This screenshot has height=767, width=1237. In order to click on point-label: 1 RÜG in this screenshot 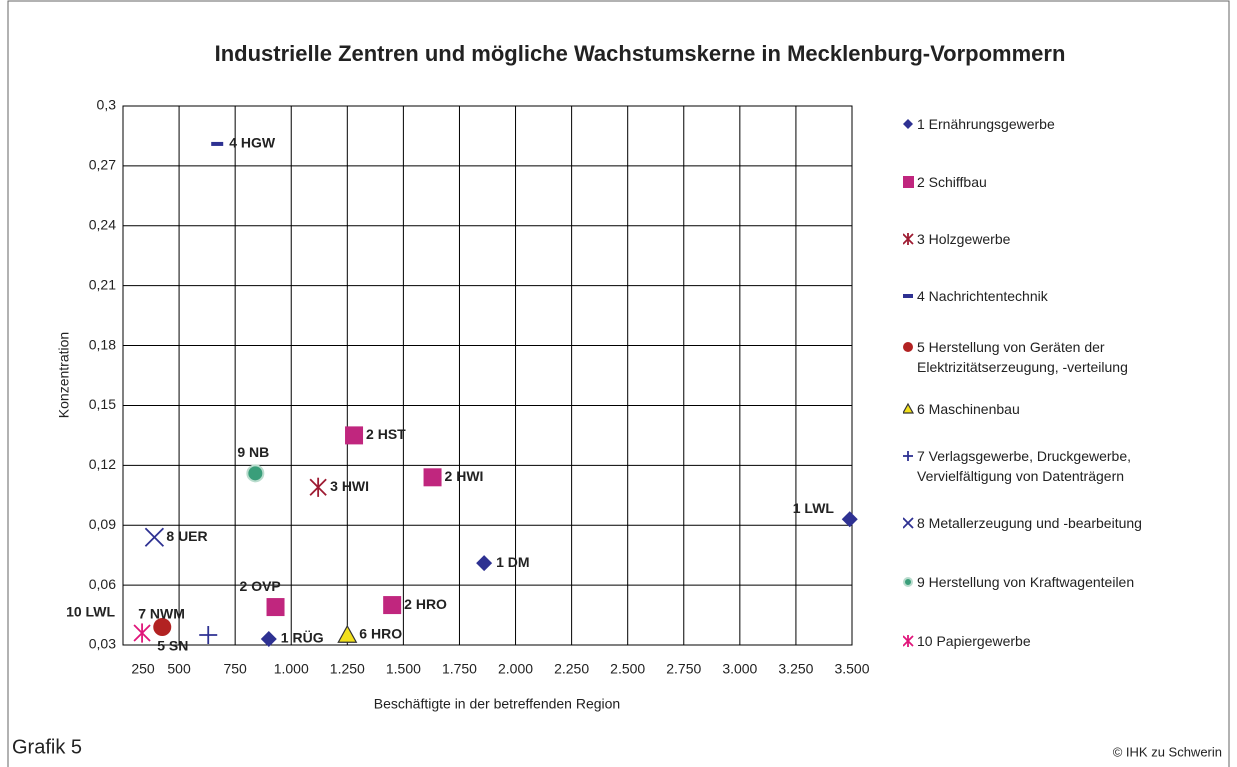, I will do `click(302, 638)`.